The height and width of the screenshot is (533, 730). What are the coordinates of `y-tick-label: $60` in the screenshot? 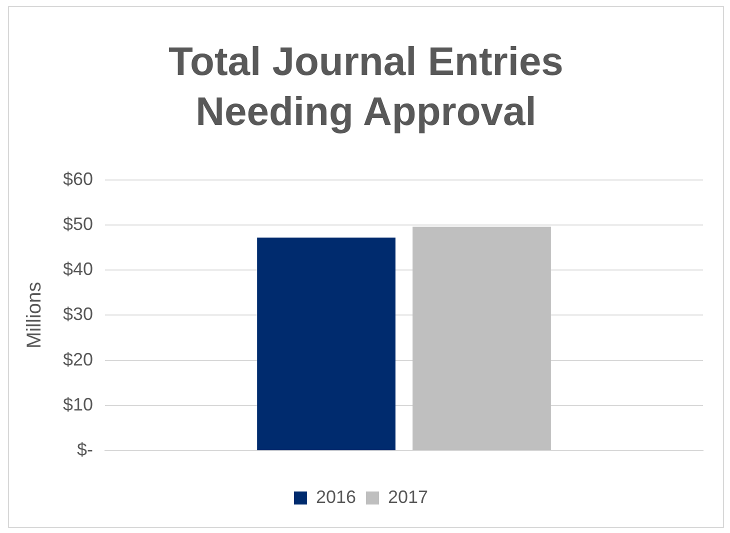 It's located at (78, 178).